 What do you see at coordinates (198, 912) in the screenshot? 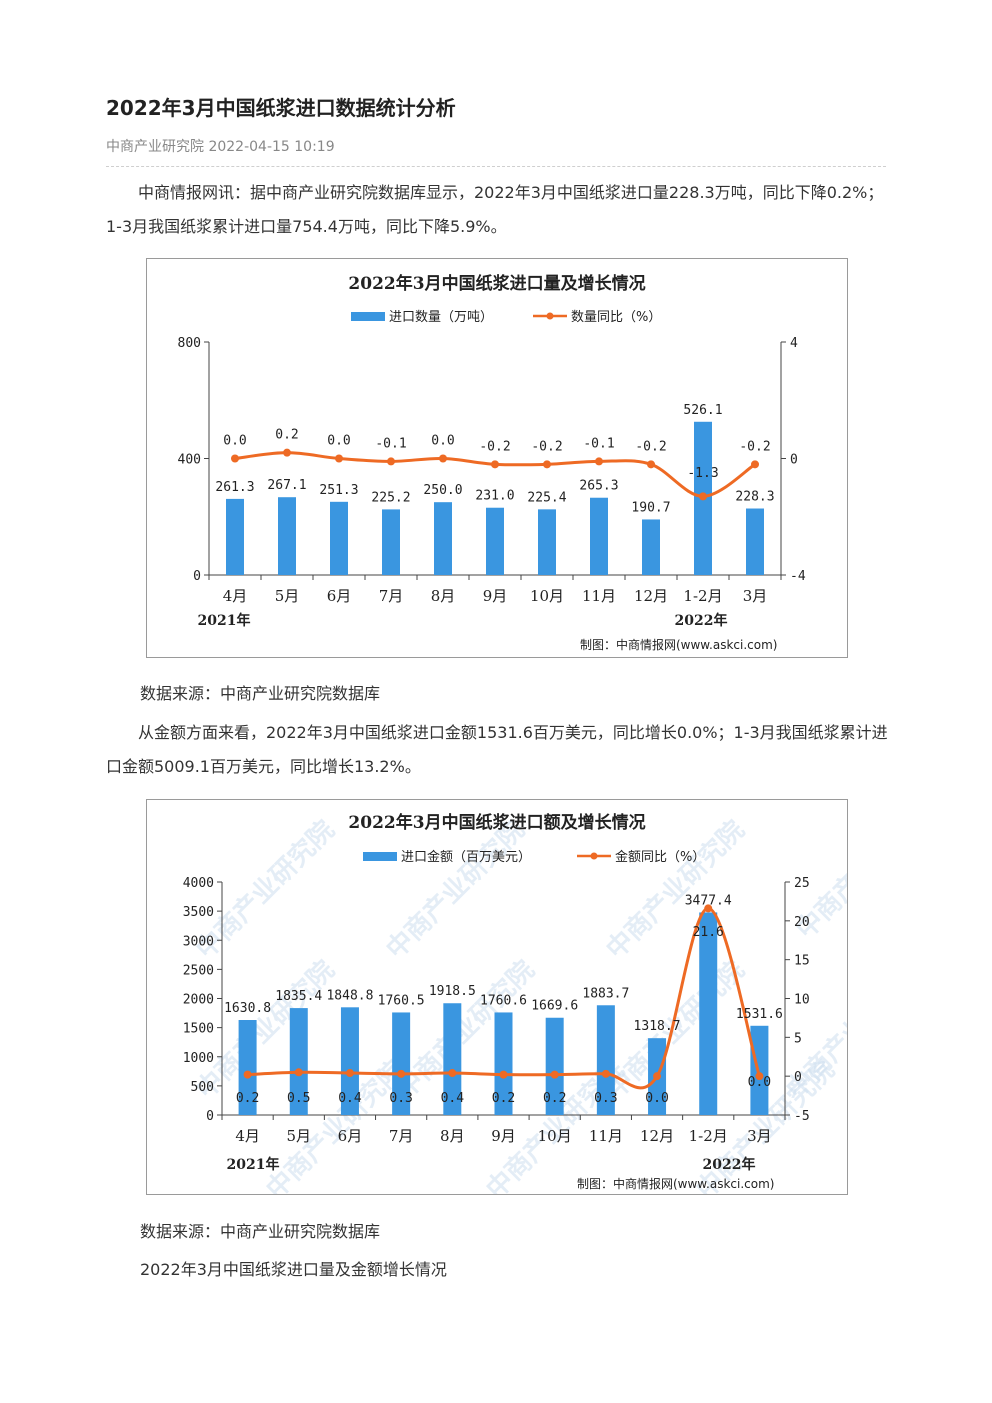
I see `y-tick-label-left: 3500` at bounding box center [198, 912].